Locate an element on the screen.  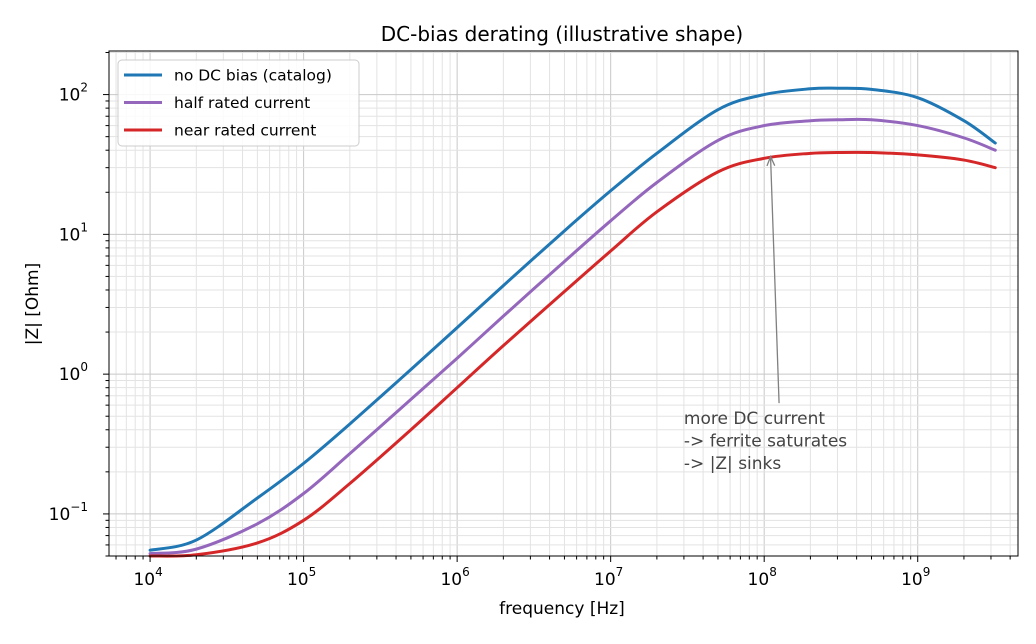
legend-box is located at coordinates (238, 103).